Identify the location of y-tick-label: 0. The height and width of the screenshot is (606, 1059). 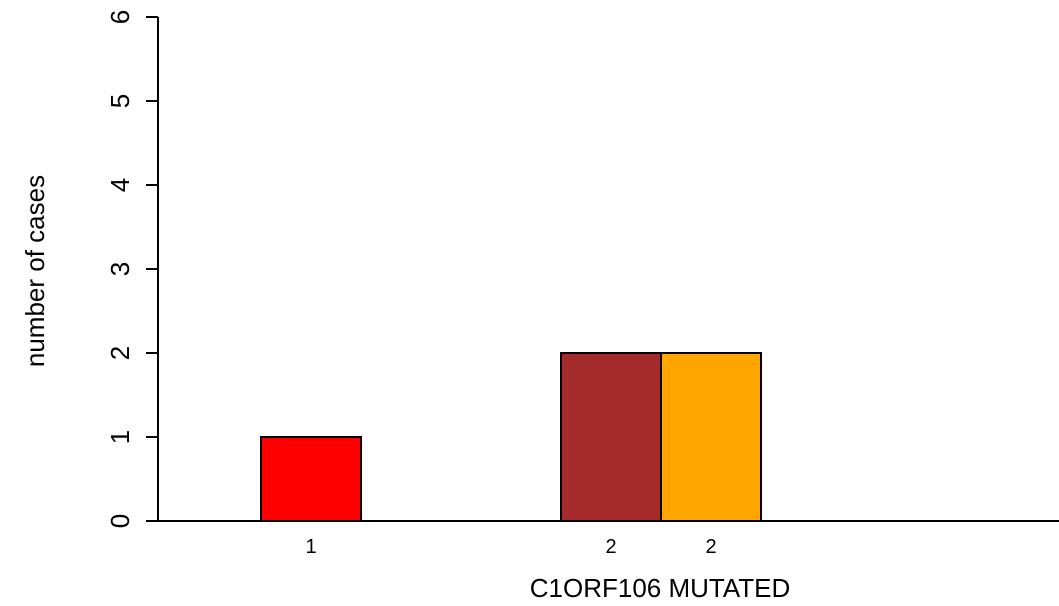
(120, 521).